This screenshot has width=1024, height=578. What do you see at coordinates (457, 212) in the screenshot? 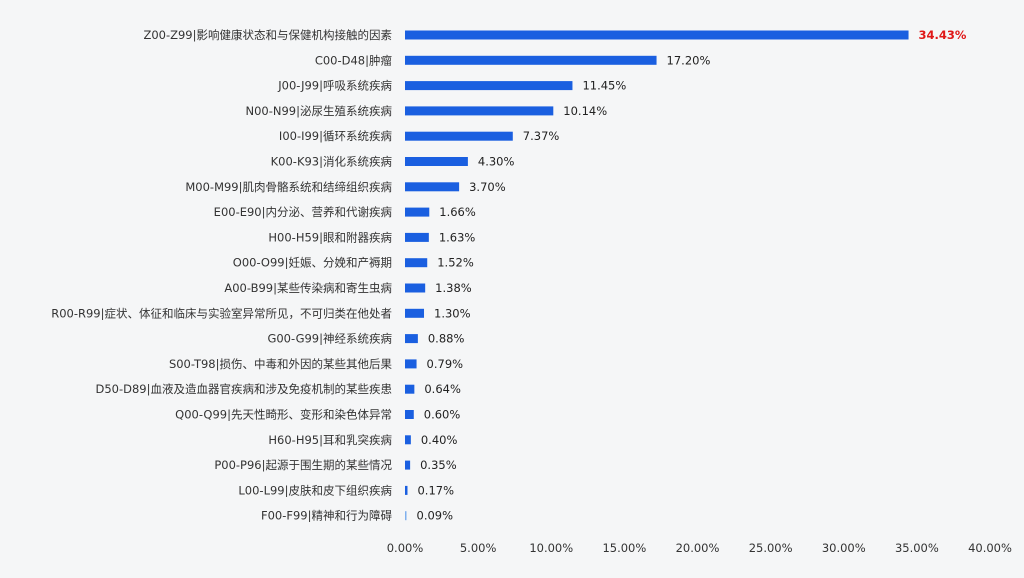
I see `value-label: 1.66%` at bounding box center [457, 212].